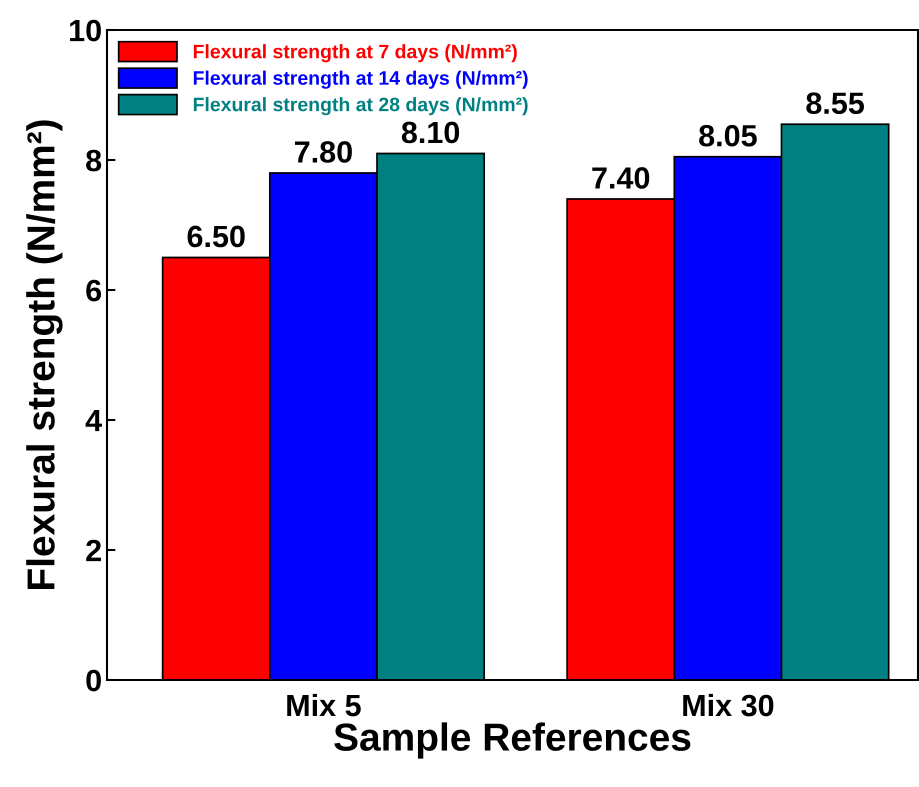 This screenshot has width=919, height=787. Describe the element at coordinates (621, 178) in the screenshot. I see `data-label: 7.40` at that location.